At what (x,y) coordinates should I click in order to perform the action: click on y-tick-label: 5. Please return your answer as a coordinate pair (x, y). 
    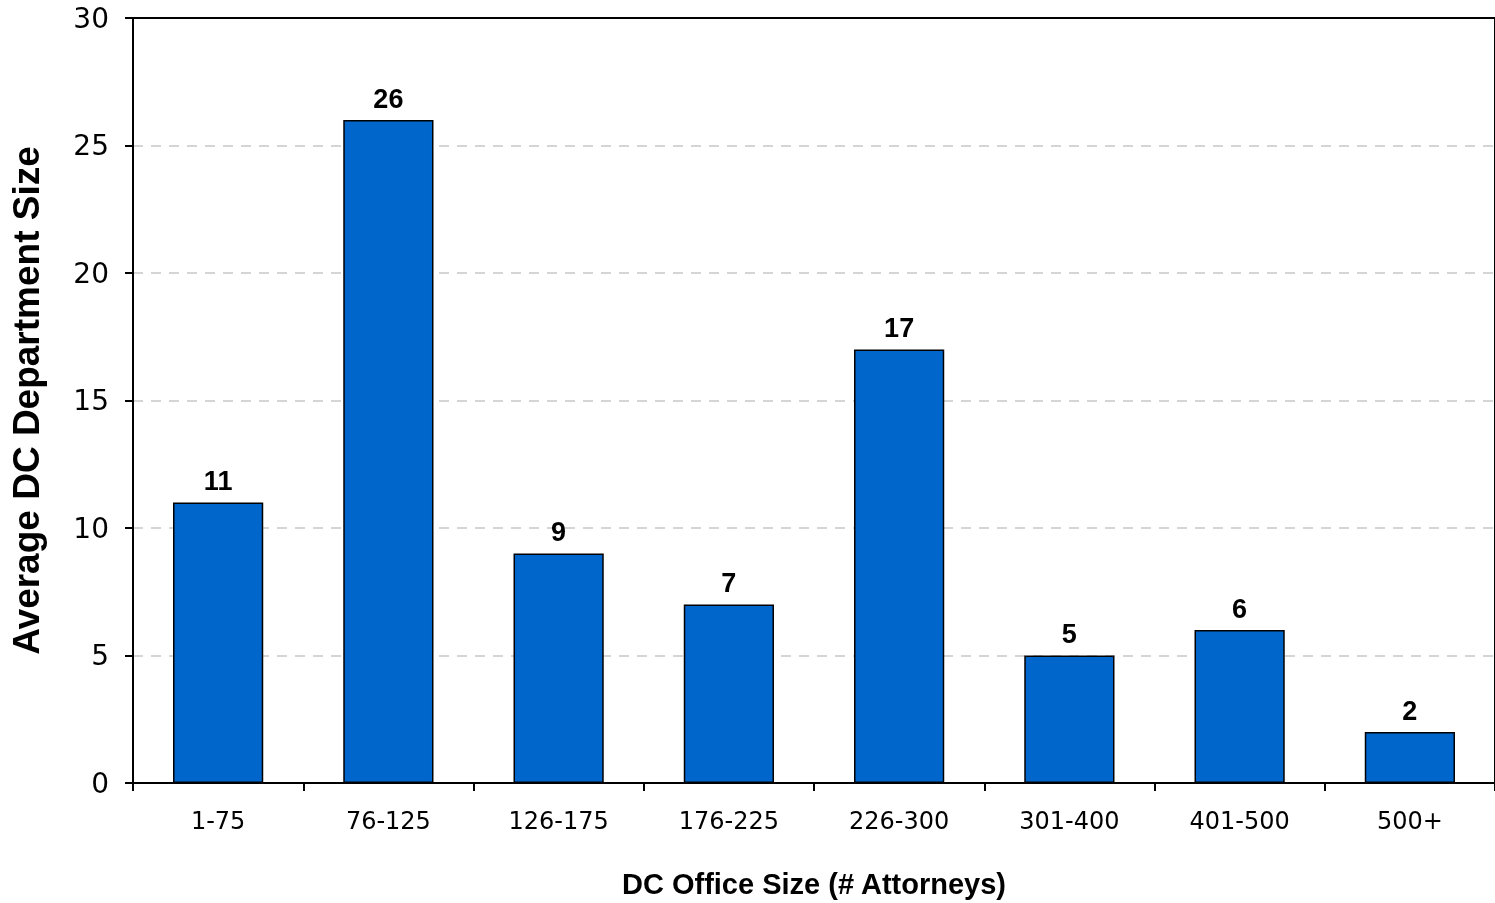
    Looking at the image, I should click on (100, 655).